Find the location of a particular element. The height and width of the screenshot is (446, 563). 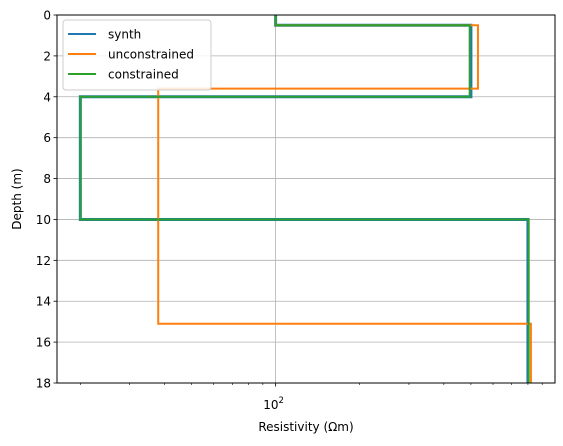

y-tick-label: 12 is located at coordinates (43, 261).